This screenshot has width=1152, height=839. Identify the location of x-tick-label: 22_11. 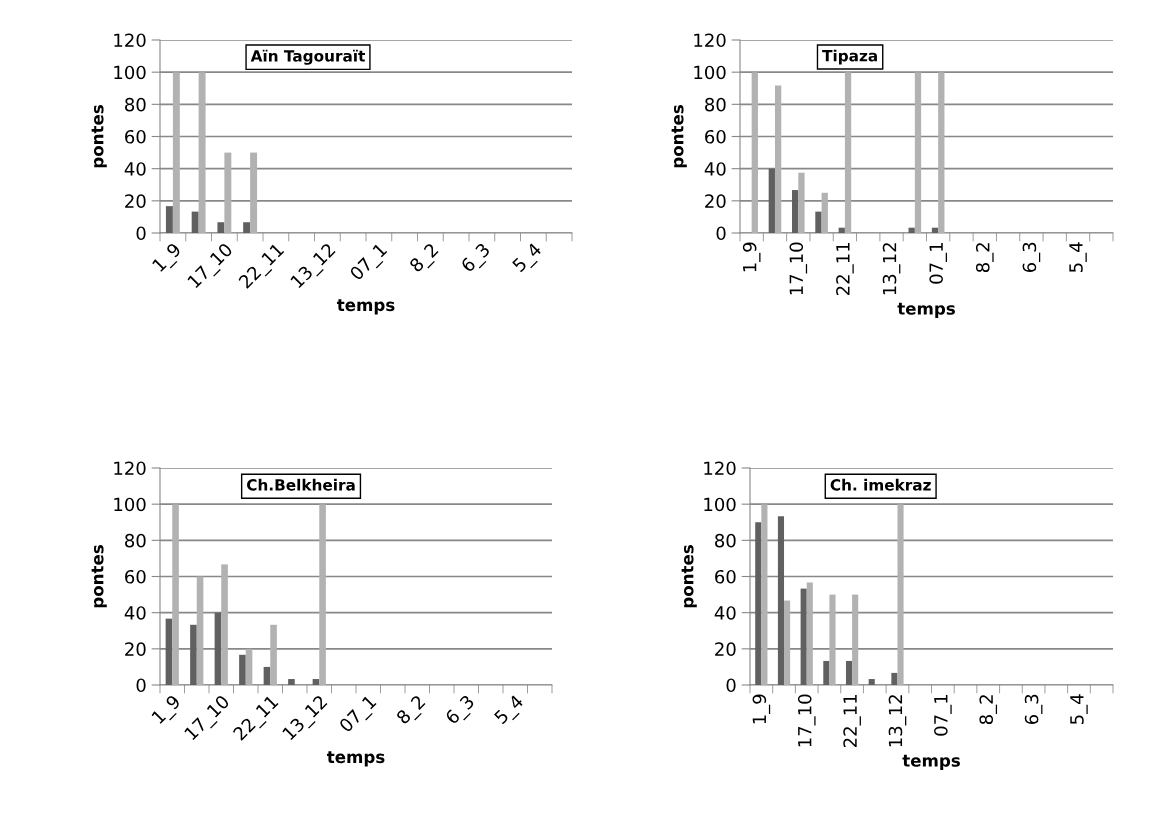
(845, 269).